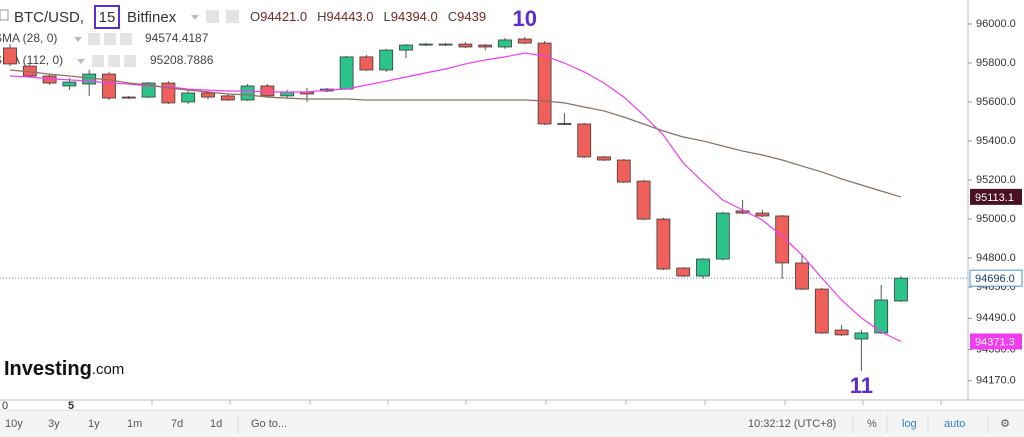 The height and width of the screenshot is (437, 1024). Describe the element at coordinates (216, 424) in the screenshot. I see `range-button: 1d` at that location.